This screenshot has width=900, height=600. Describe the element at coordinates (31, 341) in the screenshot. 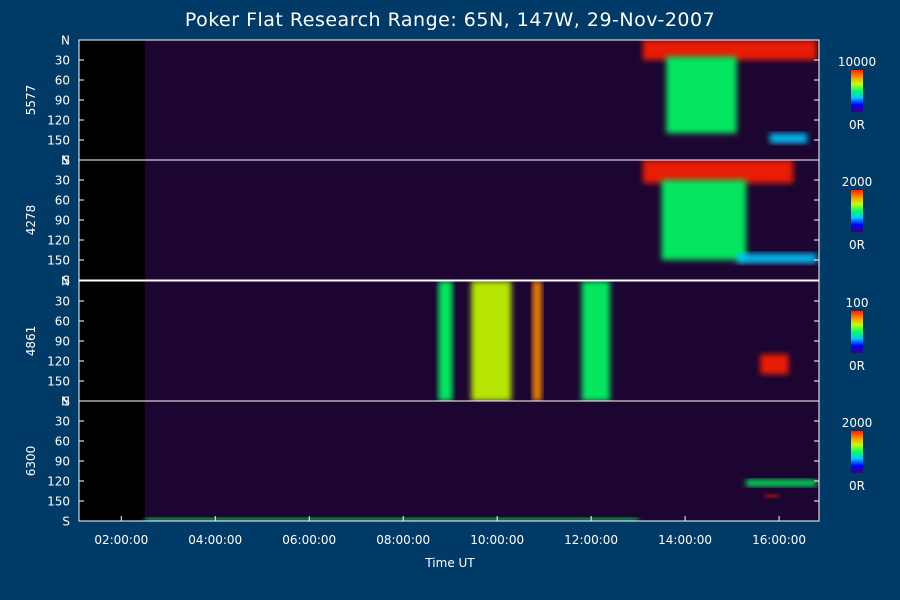

I see `panel-label: 4861` at that location.